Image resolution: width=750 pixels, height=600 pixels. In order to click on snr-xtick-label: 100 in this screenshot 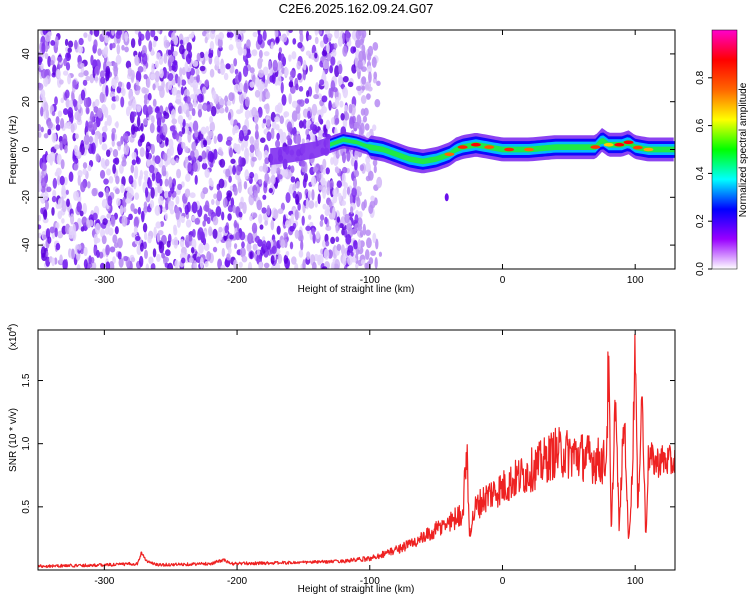, I will do `click(635, 581)`.